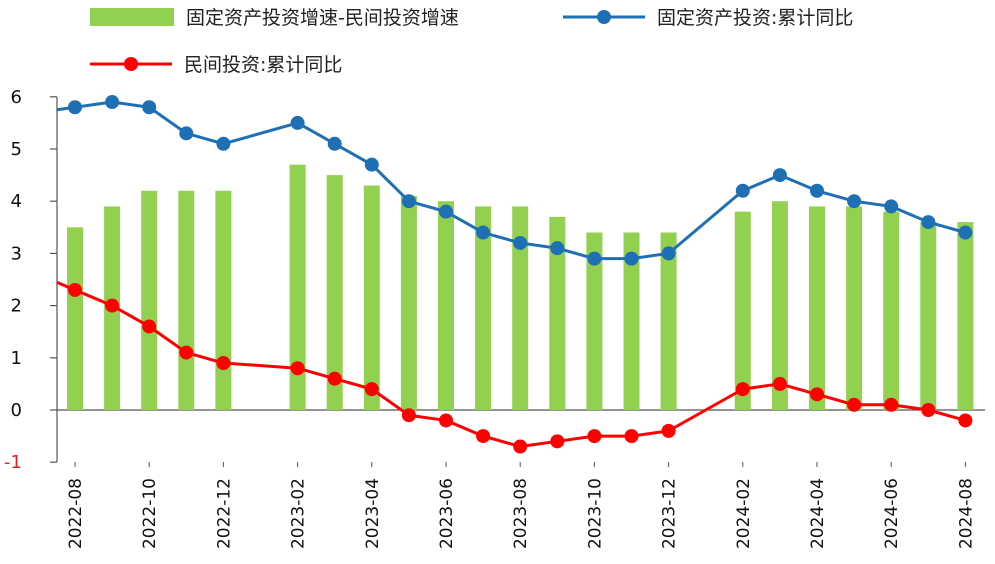  I want to click on y-tick-label: 5, so click(16, 149).